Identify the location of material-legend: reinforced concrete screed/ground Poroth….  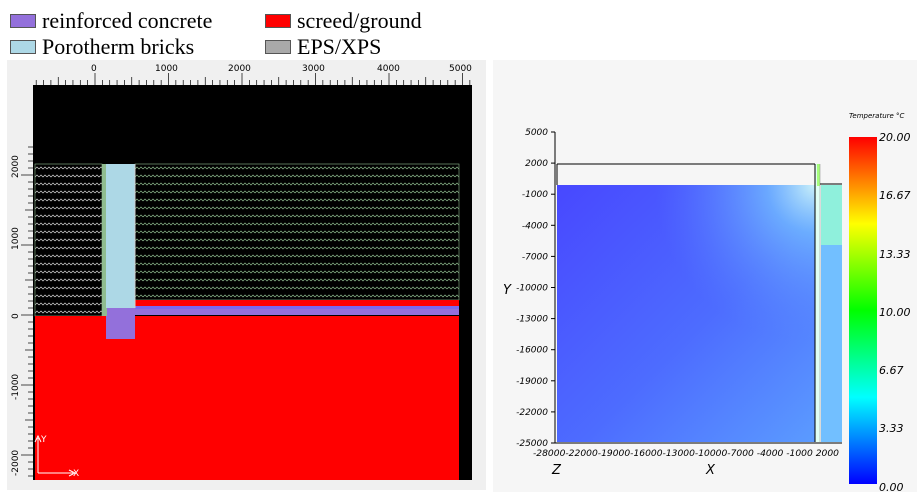
(235, 30).